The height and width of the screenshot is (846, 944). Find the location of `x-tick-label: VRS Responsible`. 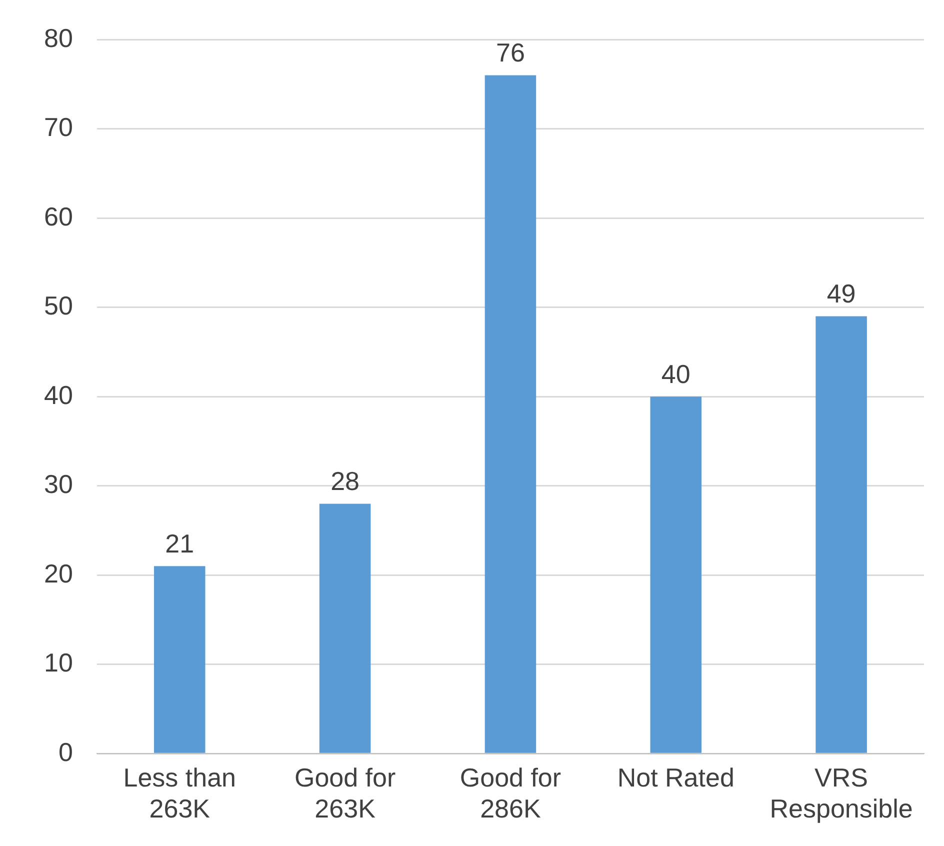

x-tick-label: VRS Responsible is located at coordinates (841, 793).